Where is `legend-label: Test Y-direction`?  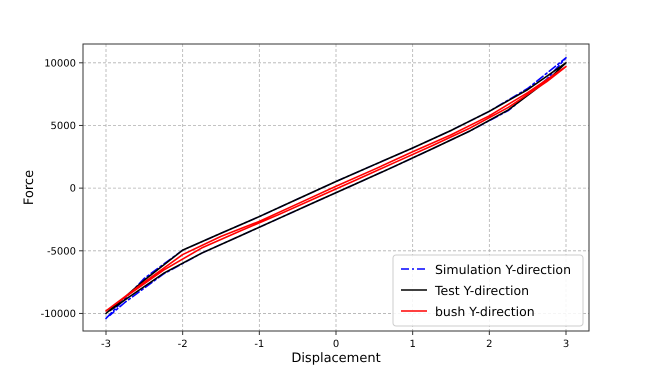 legend-label: Test Y-direction is located at coordinates (482, 290).